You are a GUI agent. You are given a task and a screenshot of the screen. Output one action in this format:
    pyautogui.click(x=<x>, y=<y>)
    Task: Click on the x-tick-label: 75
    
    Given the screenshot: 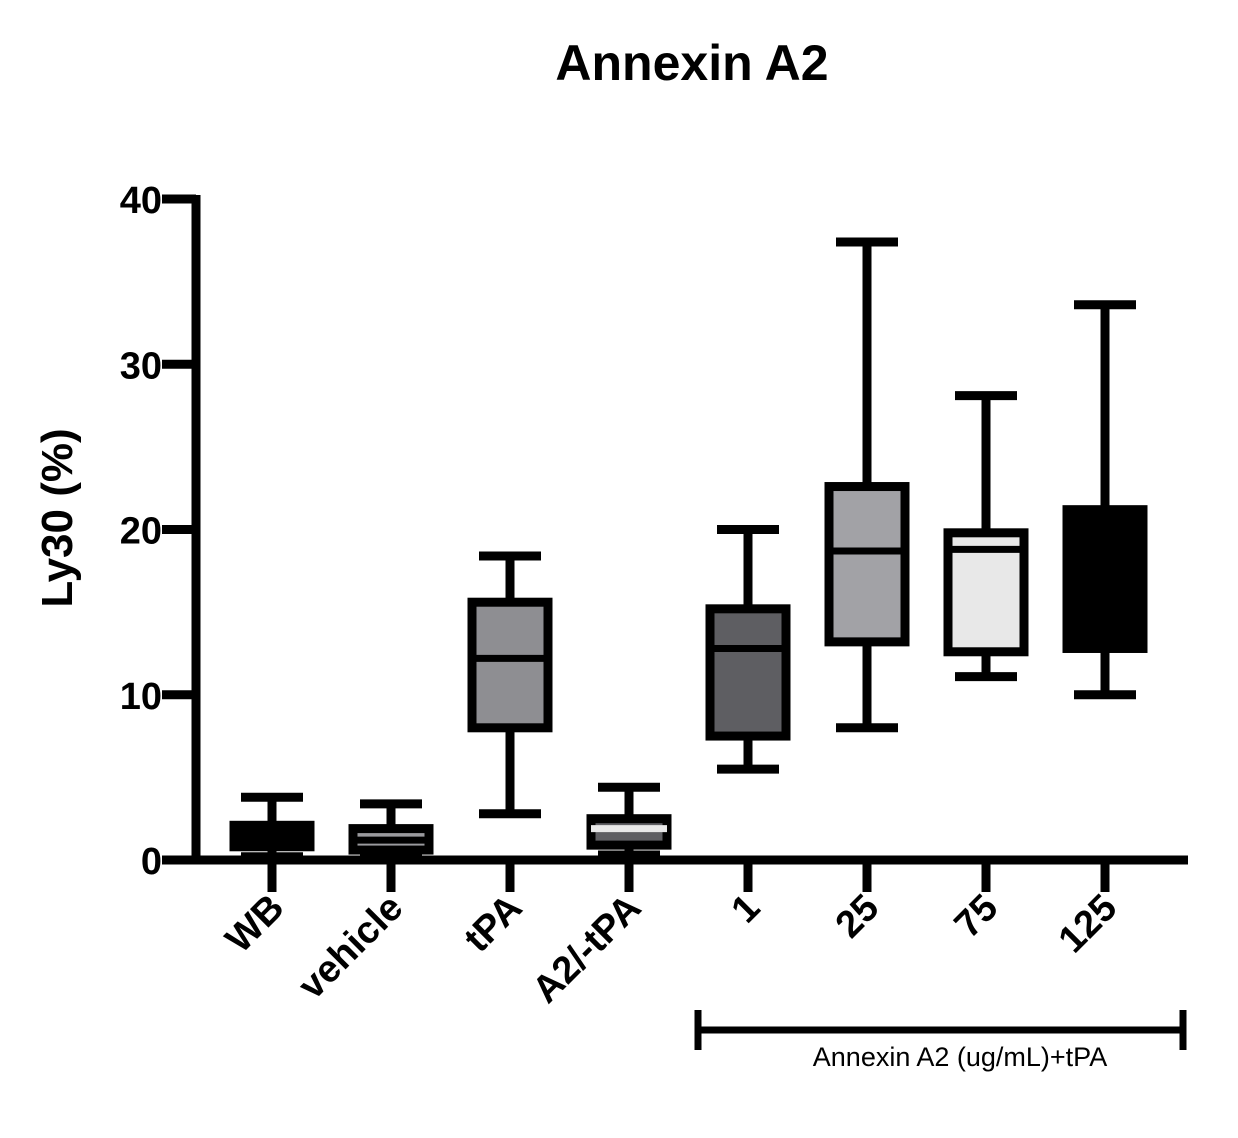 What is the action you would take?
    pyautogui.click(x=977, y=917)
    